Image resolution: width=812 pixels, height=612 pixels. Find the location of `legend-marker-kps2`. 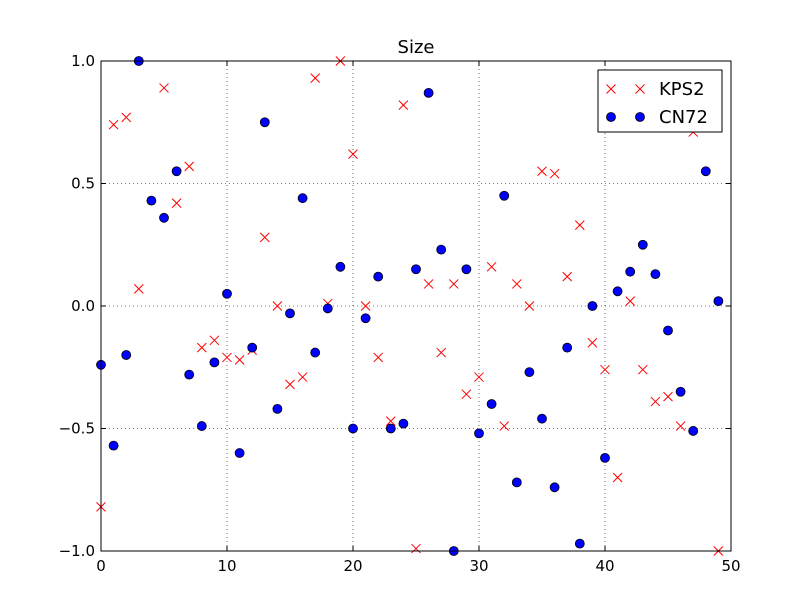

legend-marker-kps2 is located at coordinates (640, 89).